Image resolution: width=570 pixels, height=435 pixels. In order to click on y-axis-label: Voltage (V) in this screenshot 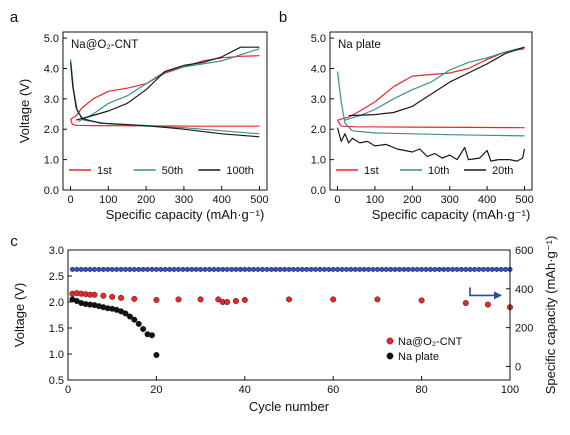, I will do `click(24, 111)`.